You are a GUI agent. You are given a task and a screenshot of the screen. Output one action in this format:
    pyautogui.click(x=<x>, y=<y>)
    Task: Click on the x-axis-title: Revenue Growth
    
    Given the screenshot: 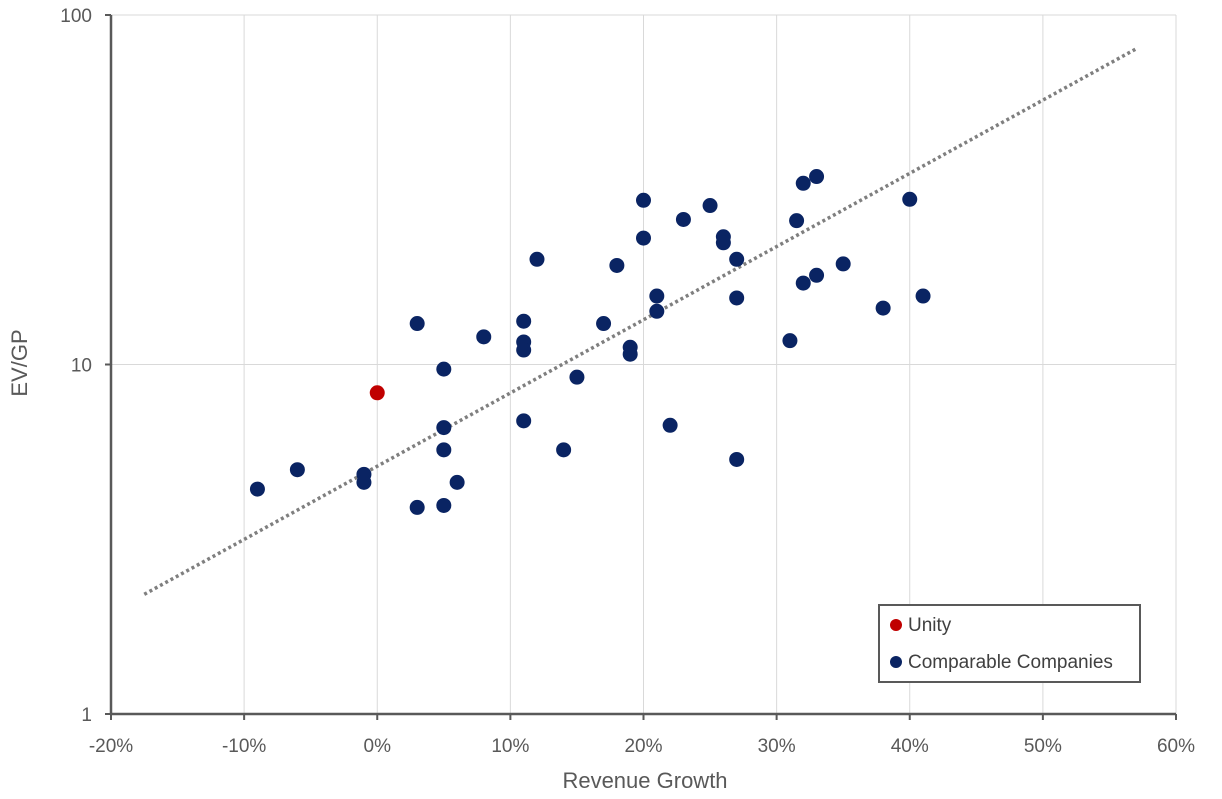 What is the action you would take?
    pyautogui.click(x=644, y=780)
    